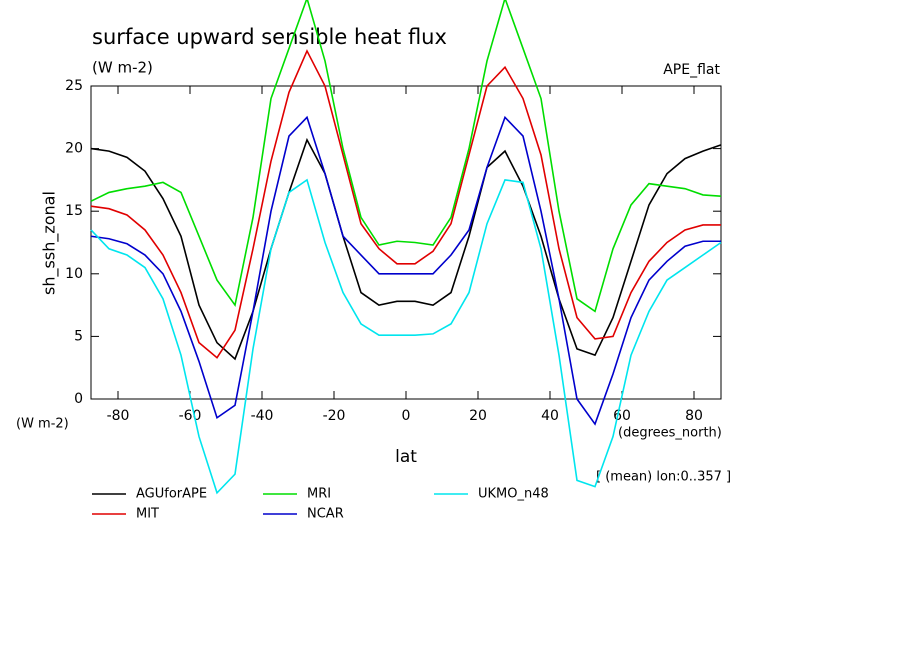  I want to click on x-tick-label: -40, so click(262, 416).